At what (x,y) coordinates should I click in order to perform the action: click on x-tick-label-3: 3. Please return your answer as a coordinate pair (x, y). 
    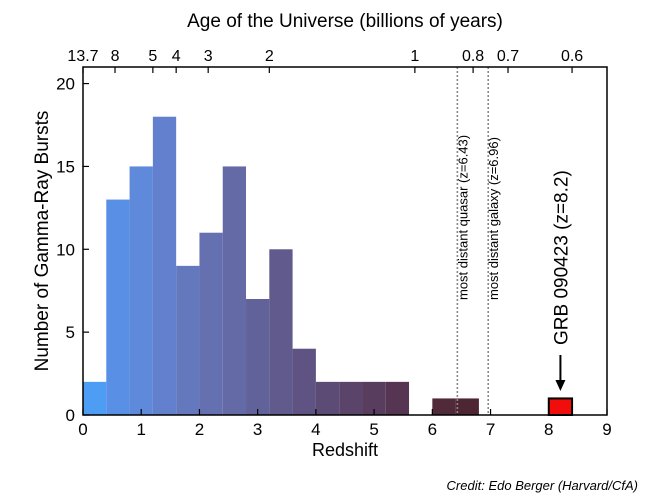
    Looking at the image, I should click on (257, 429).